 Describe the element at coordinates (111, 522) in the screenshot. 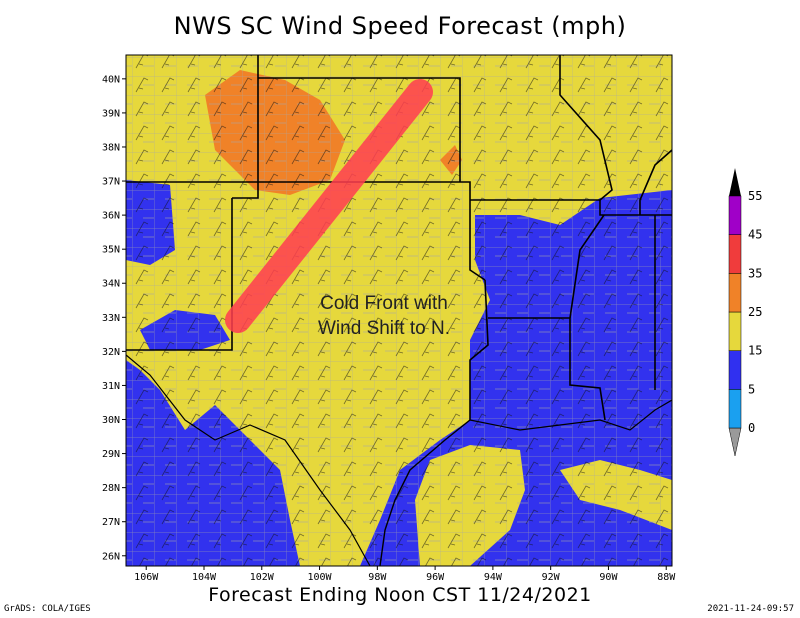

I see `y-tick-label: 27N` at that location.